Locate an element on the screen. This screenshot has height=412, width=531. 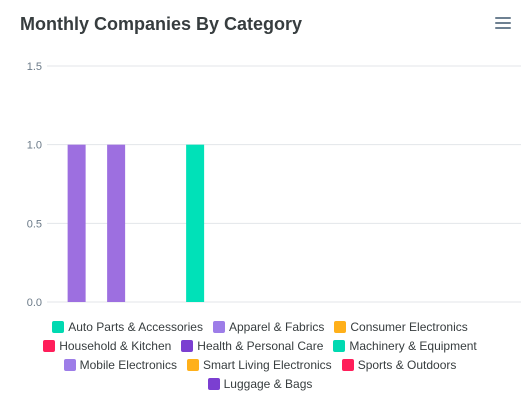
y-tick-label: 1.5 is located at coordinates (34, 67).